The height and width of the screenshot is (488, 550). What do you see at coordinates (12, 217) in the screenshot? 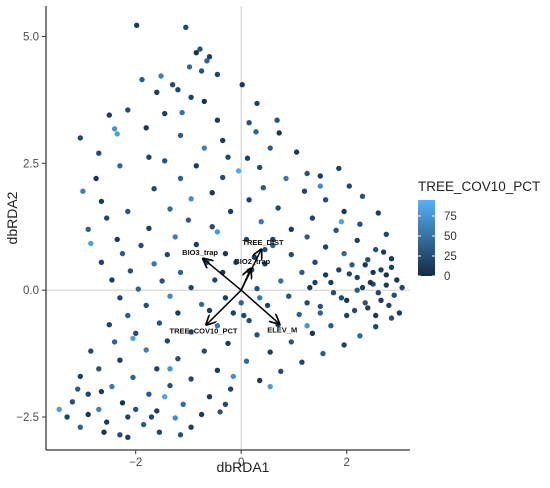
I see `y-axis-title: dbRDA2` at bounding box center [12, 217].